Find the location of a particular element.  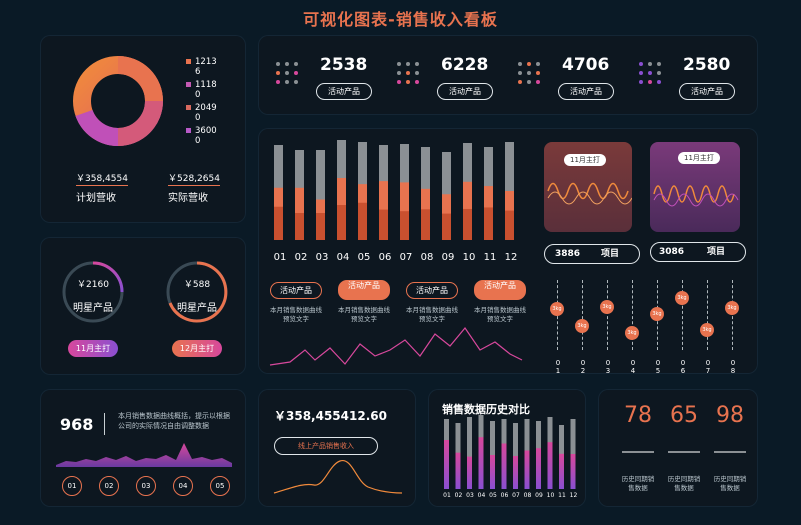

kpi-value: 78 is located at coordinates (638, 415).